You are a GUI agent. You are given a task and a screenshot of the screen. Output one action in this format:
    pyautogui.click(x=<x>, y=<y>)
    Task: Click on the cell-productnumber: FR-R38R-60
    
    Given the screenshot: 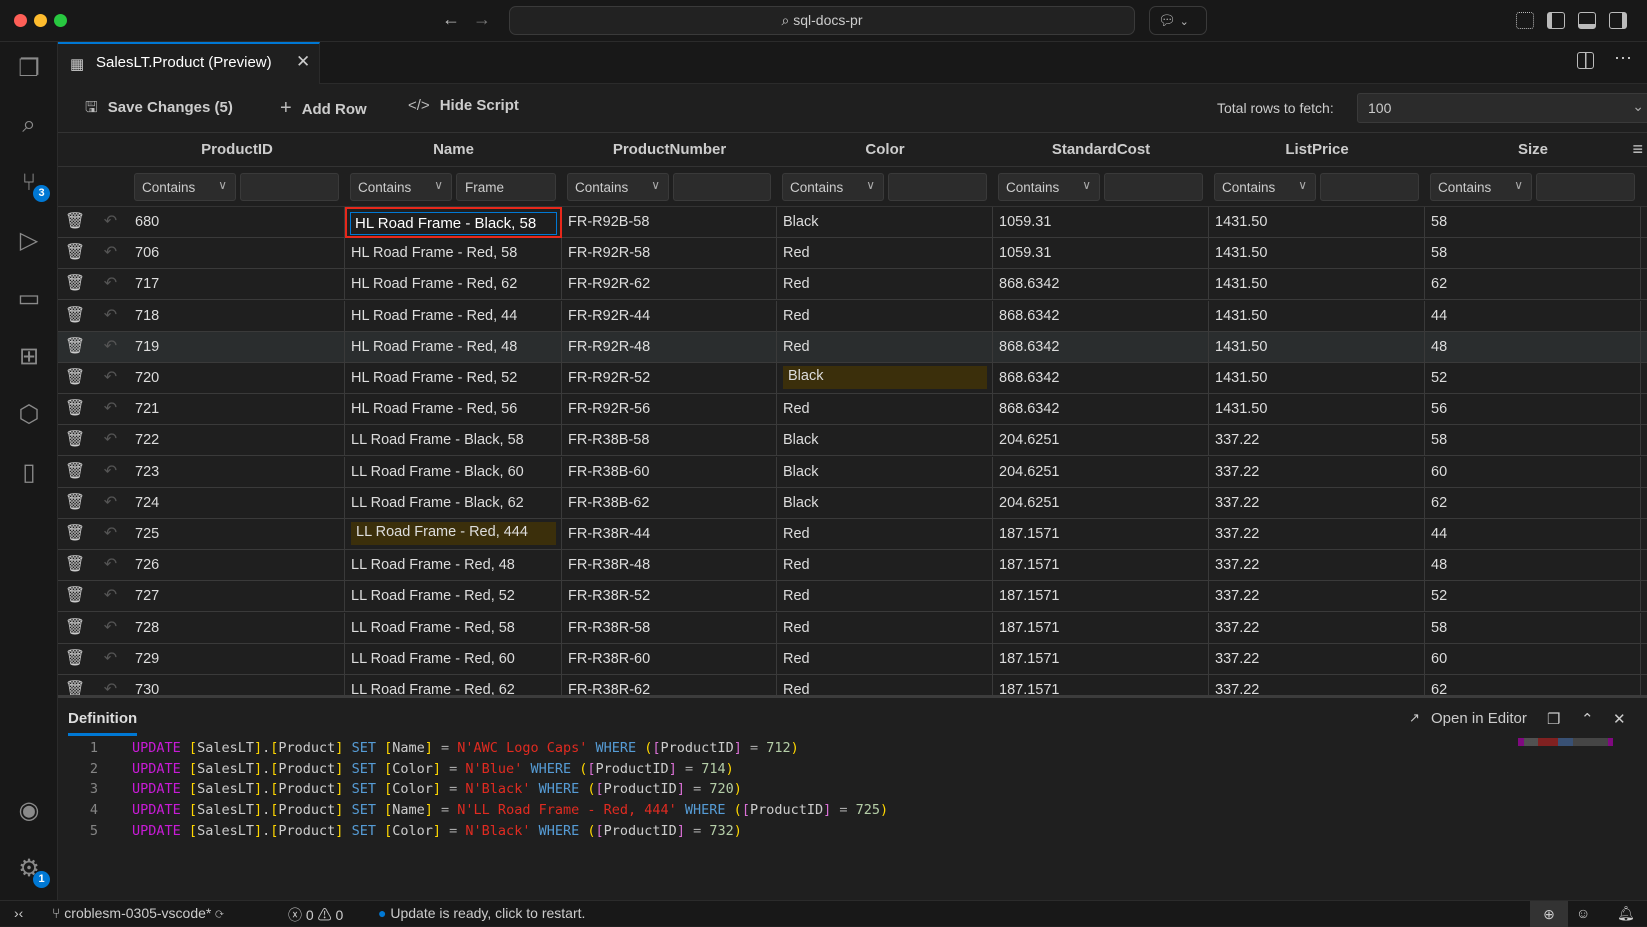 What is the action you would take?
    pyautogui.click(x=669, y=659)
    